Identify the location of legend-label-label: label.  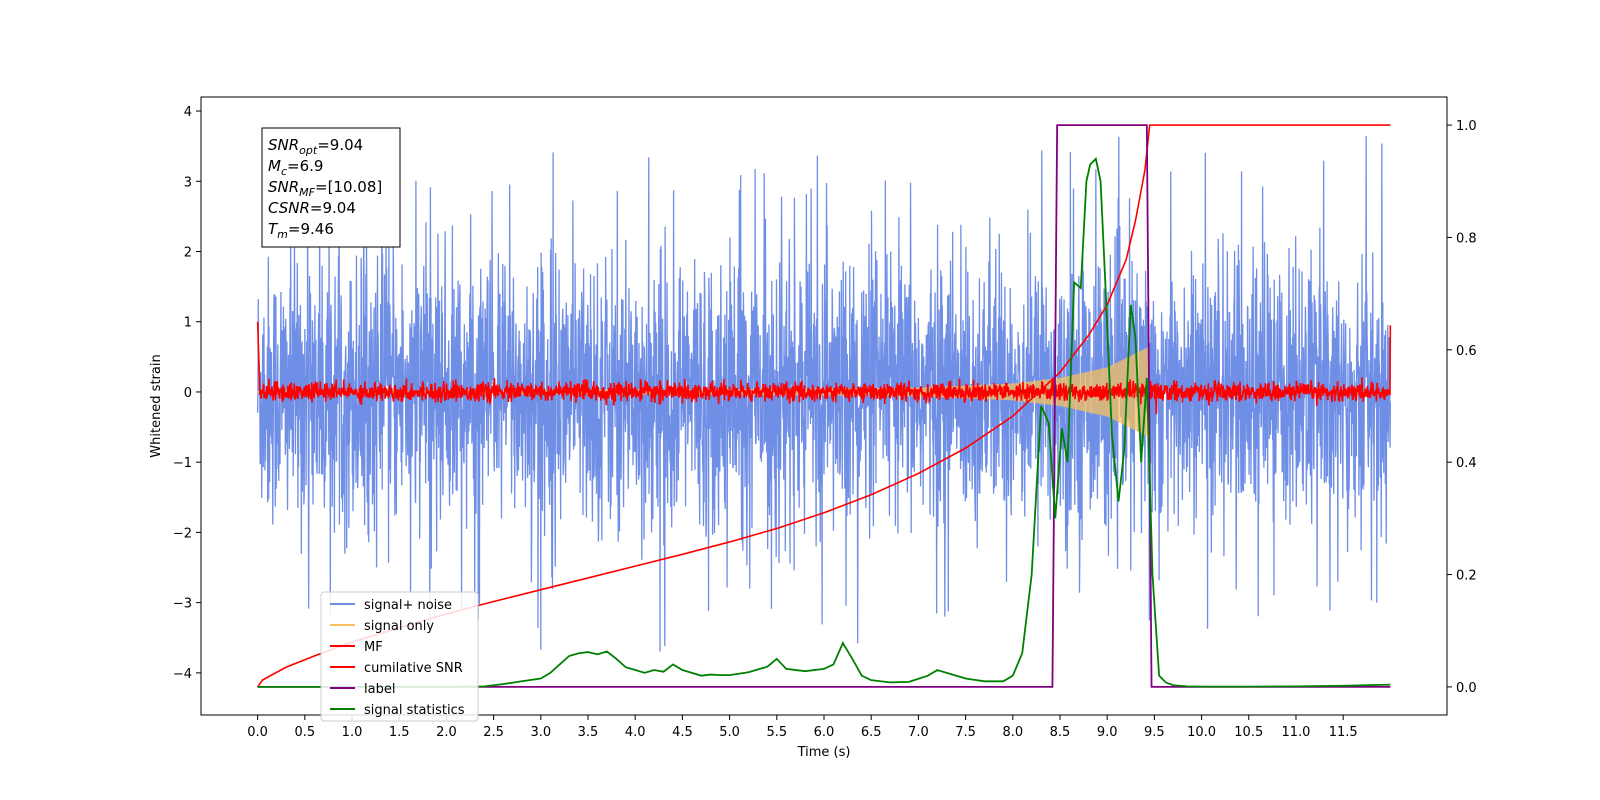
(379, 689).